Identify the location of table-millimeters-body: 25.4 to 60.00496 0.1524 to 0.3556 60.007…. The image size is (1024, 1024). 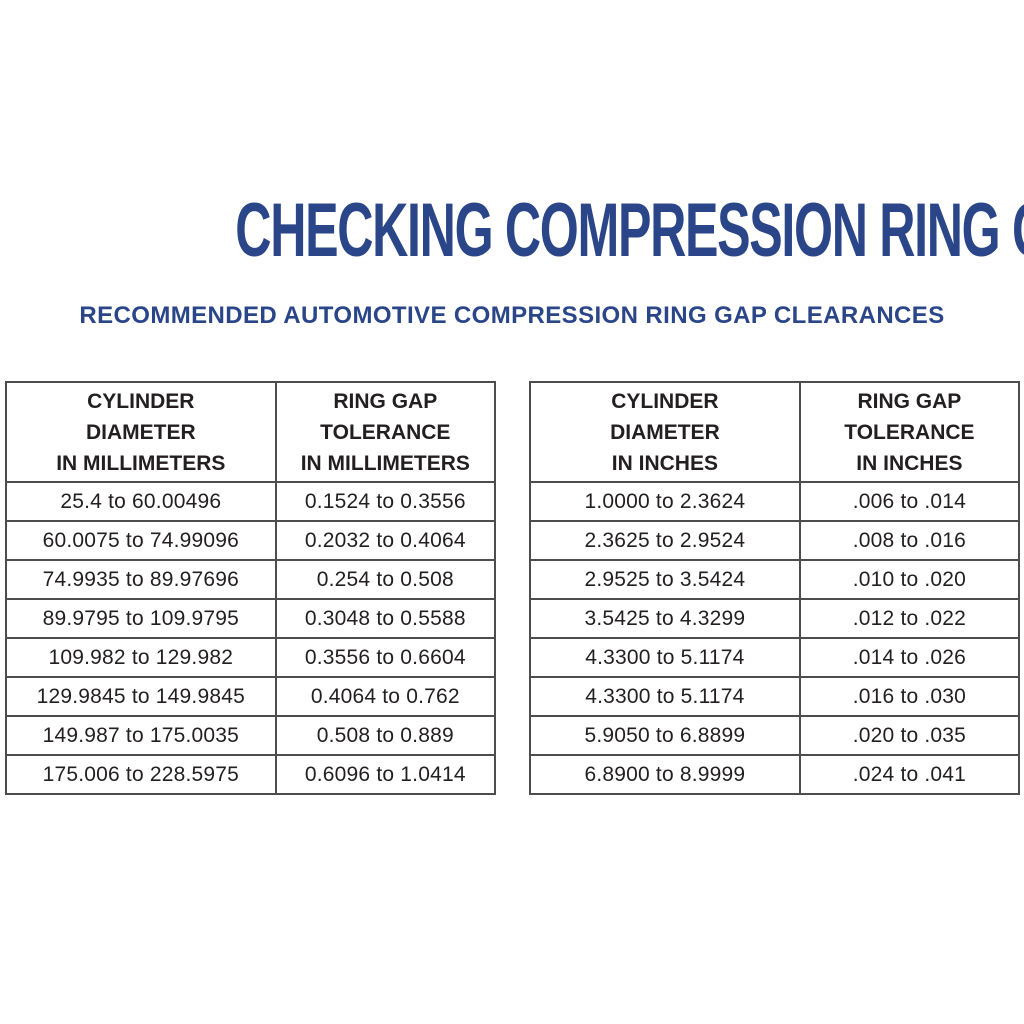
(251, 638).